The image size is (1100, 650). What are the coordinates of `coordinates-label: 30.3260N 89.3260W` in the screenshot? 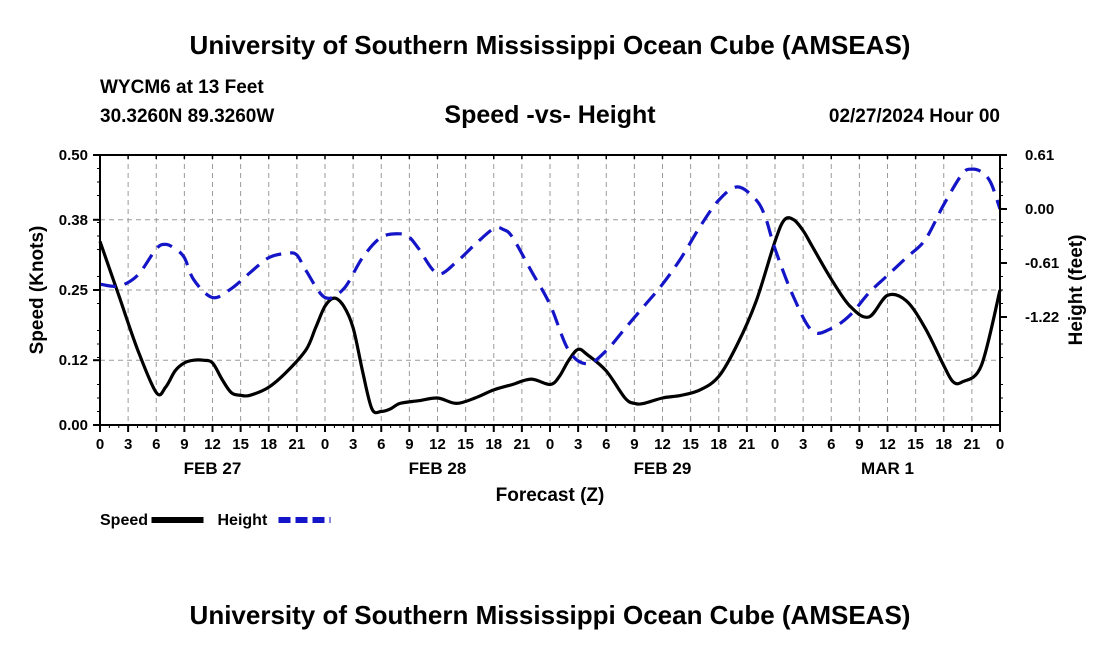 It's located at (187, 116).